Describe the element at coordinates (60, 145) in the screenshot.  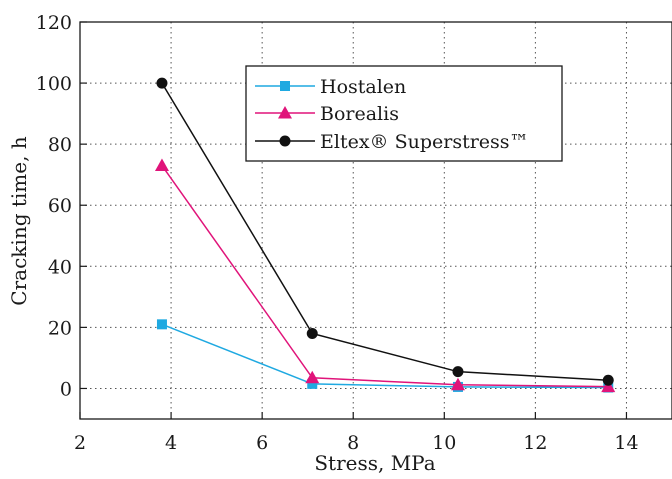
I see `y-tick-label: 80` at that location.